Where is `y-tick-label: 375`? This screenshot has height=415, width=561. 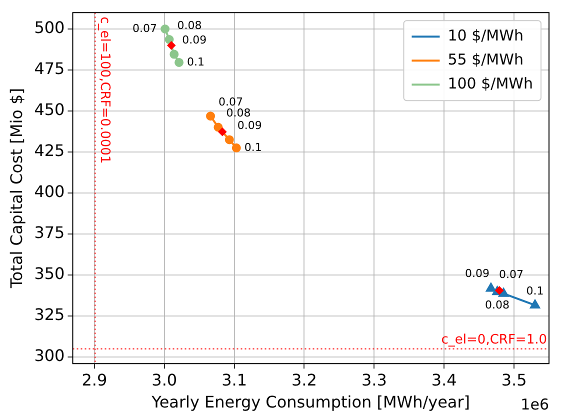 y-tick-label: 375 is located at coordinates (49, 232).